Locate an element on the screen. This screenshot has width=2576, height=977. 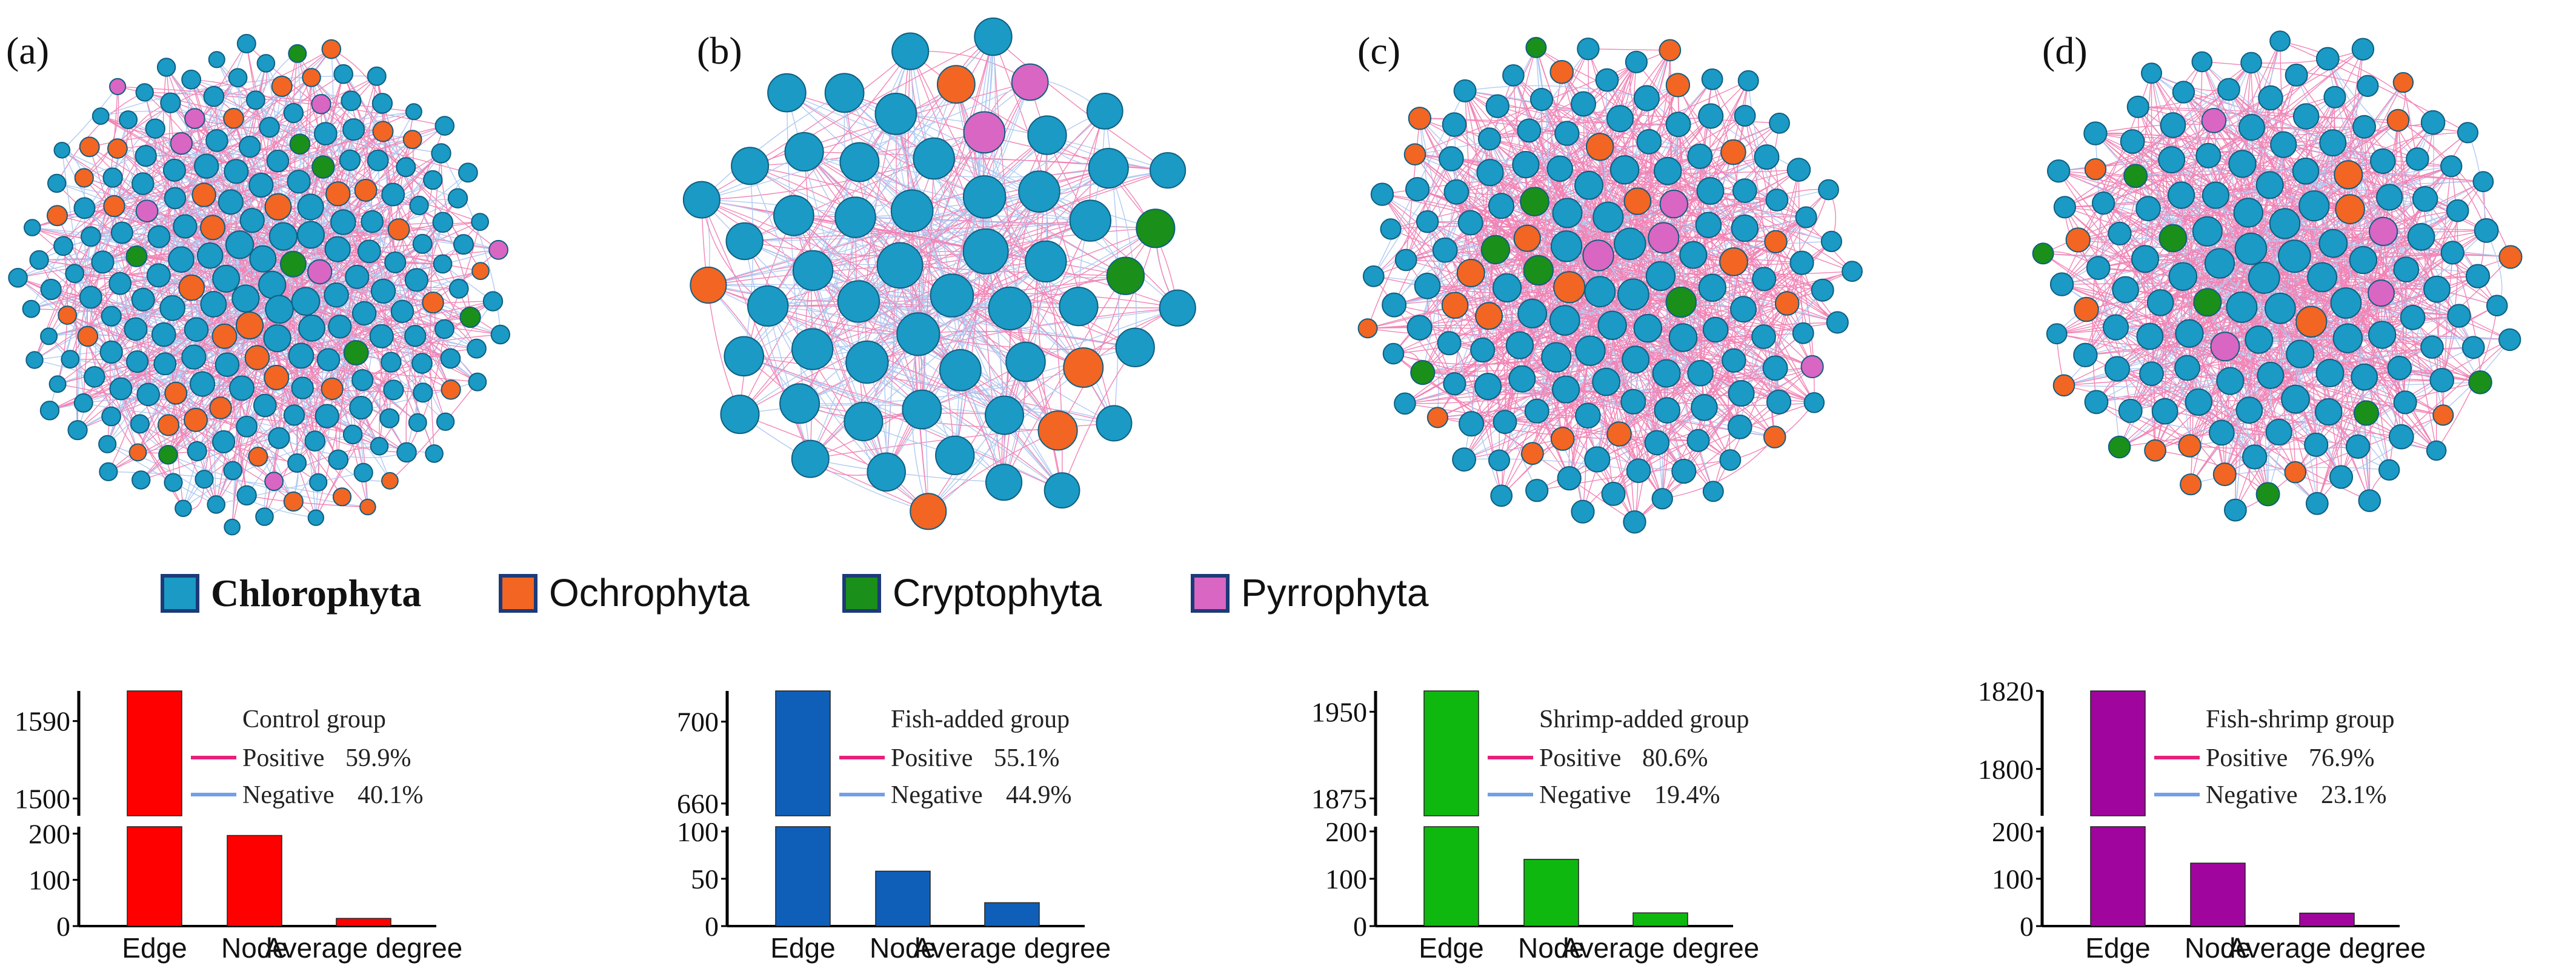
y-tick-label: 0 is located at coordinates (2027, 926).